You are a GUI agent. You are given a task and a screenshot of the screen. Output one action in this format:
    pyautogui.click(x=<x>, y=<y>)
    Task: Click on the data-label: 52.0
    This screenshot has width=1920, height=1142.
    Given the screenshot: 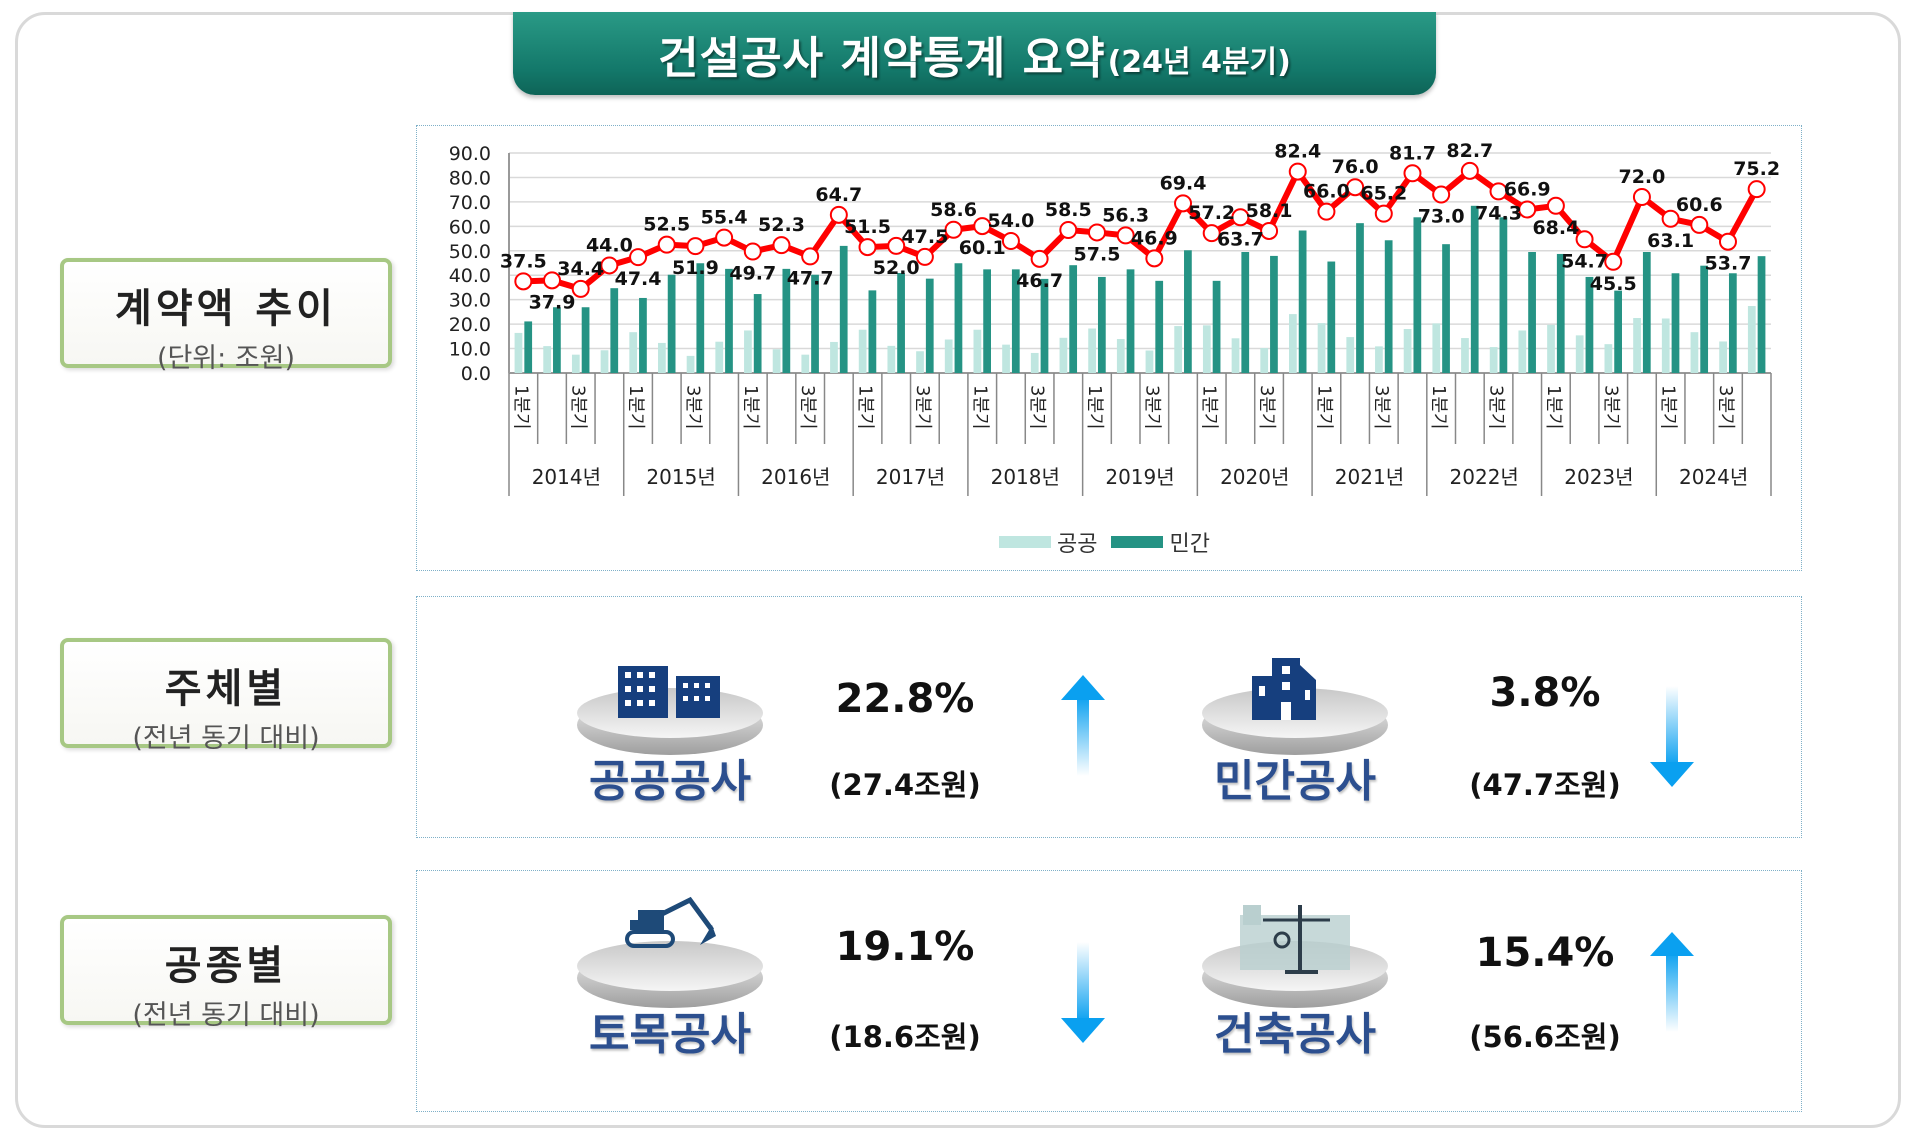 What is the action you would take?
    pyautogui.click(x=896, y=268)
    